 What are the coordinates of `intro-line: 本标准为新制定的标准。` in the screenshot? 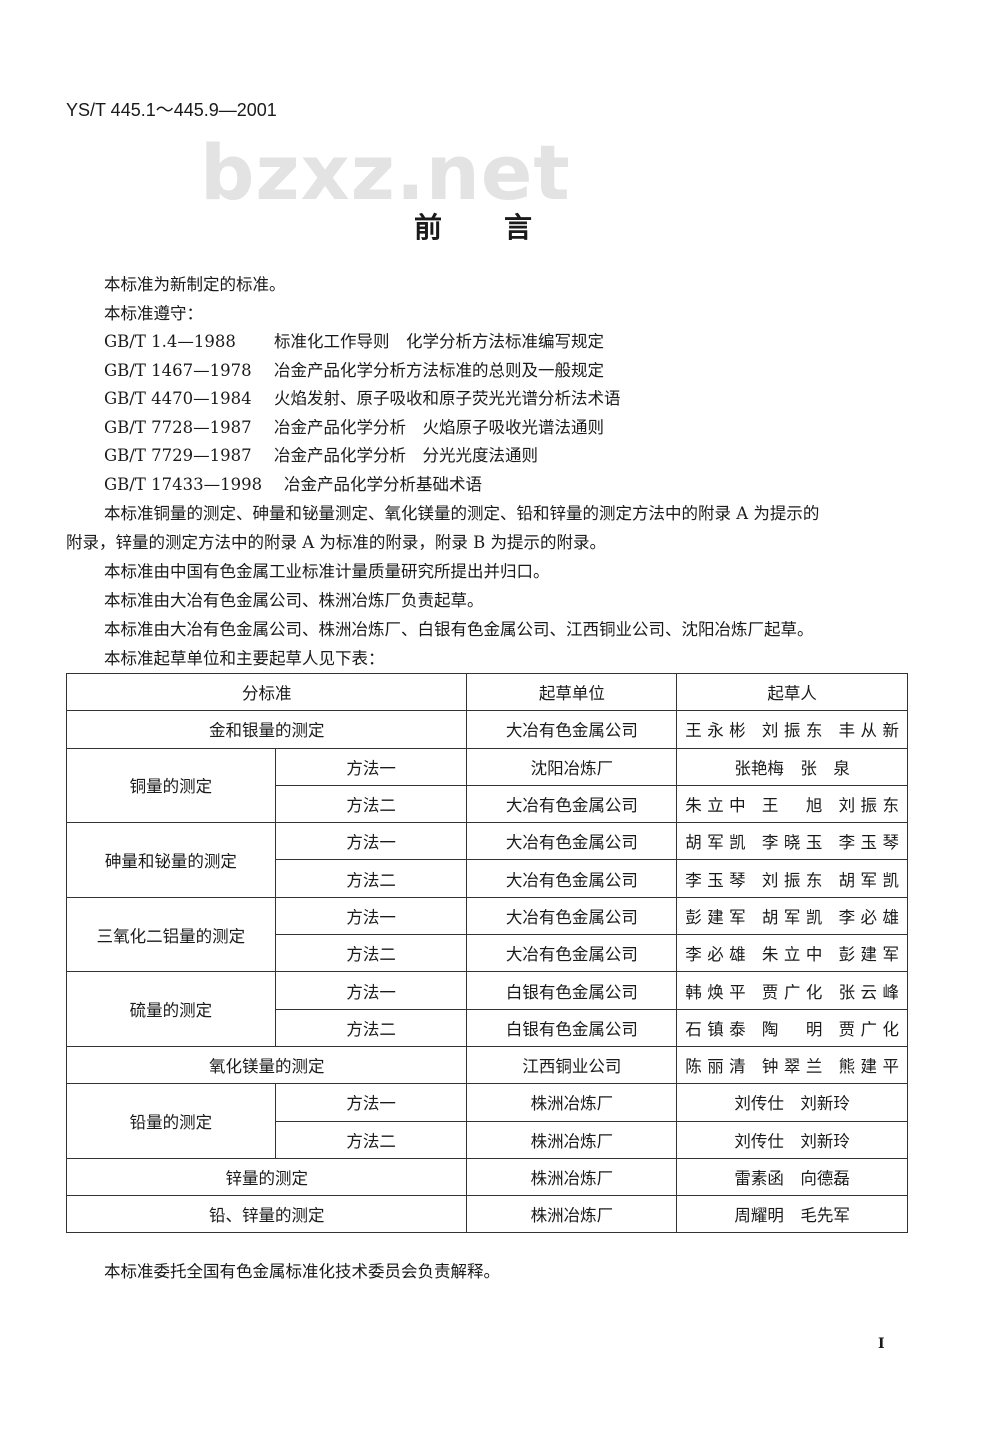 It's located at (195, 284).